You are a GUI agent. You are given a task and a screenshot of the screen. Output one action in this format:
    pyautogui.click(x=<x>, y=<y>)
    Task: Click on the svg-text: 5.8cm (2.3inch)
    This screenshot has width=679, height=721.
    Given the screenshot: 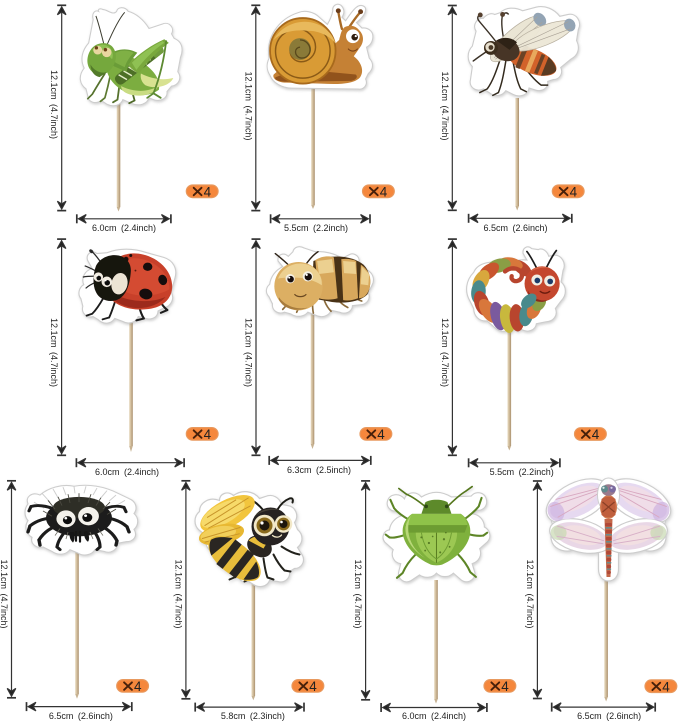 What is the action you would take?
    pyautogui.click(x=253, y=716)
    